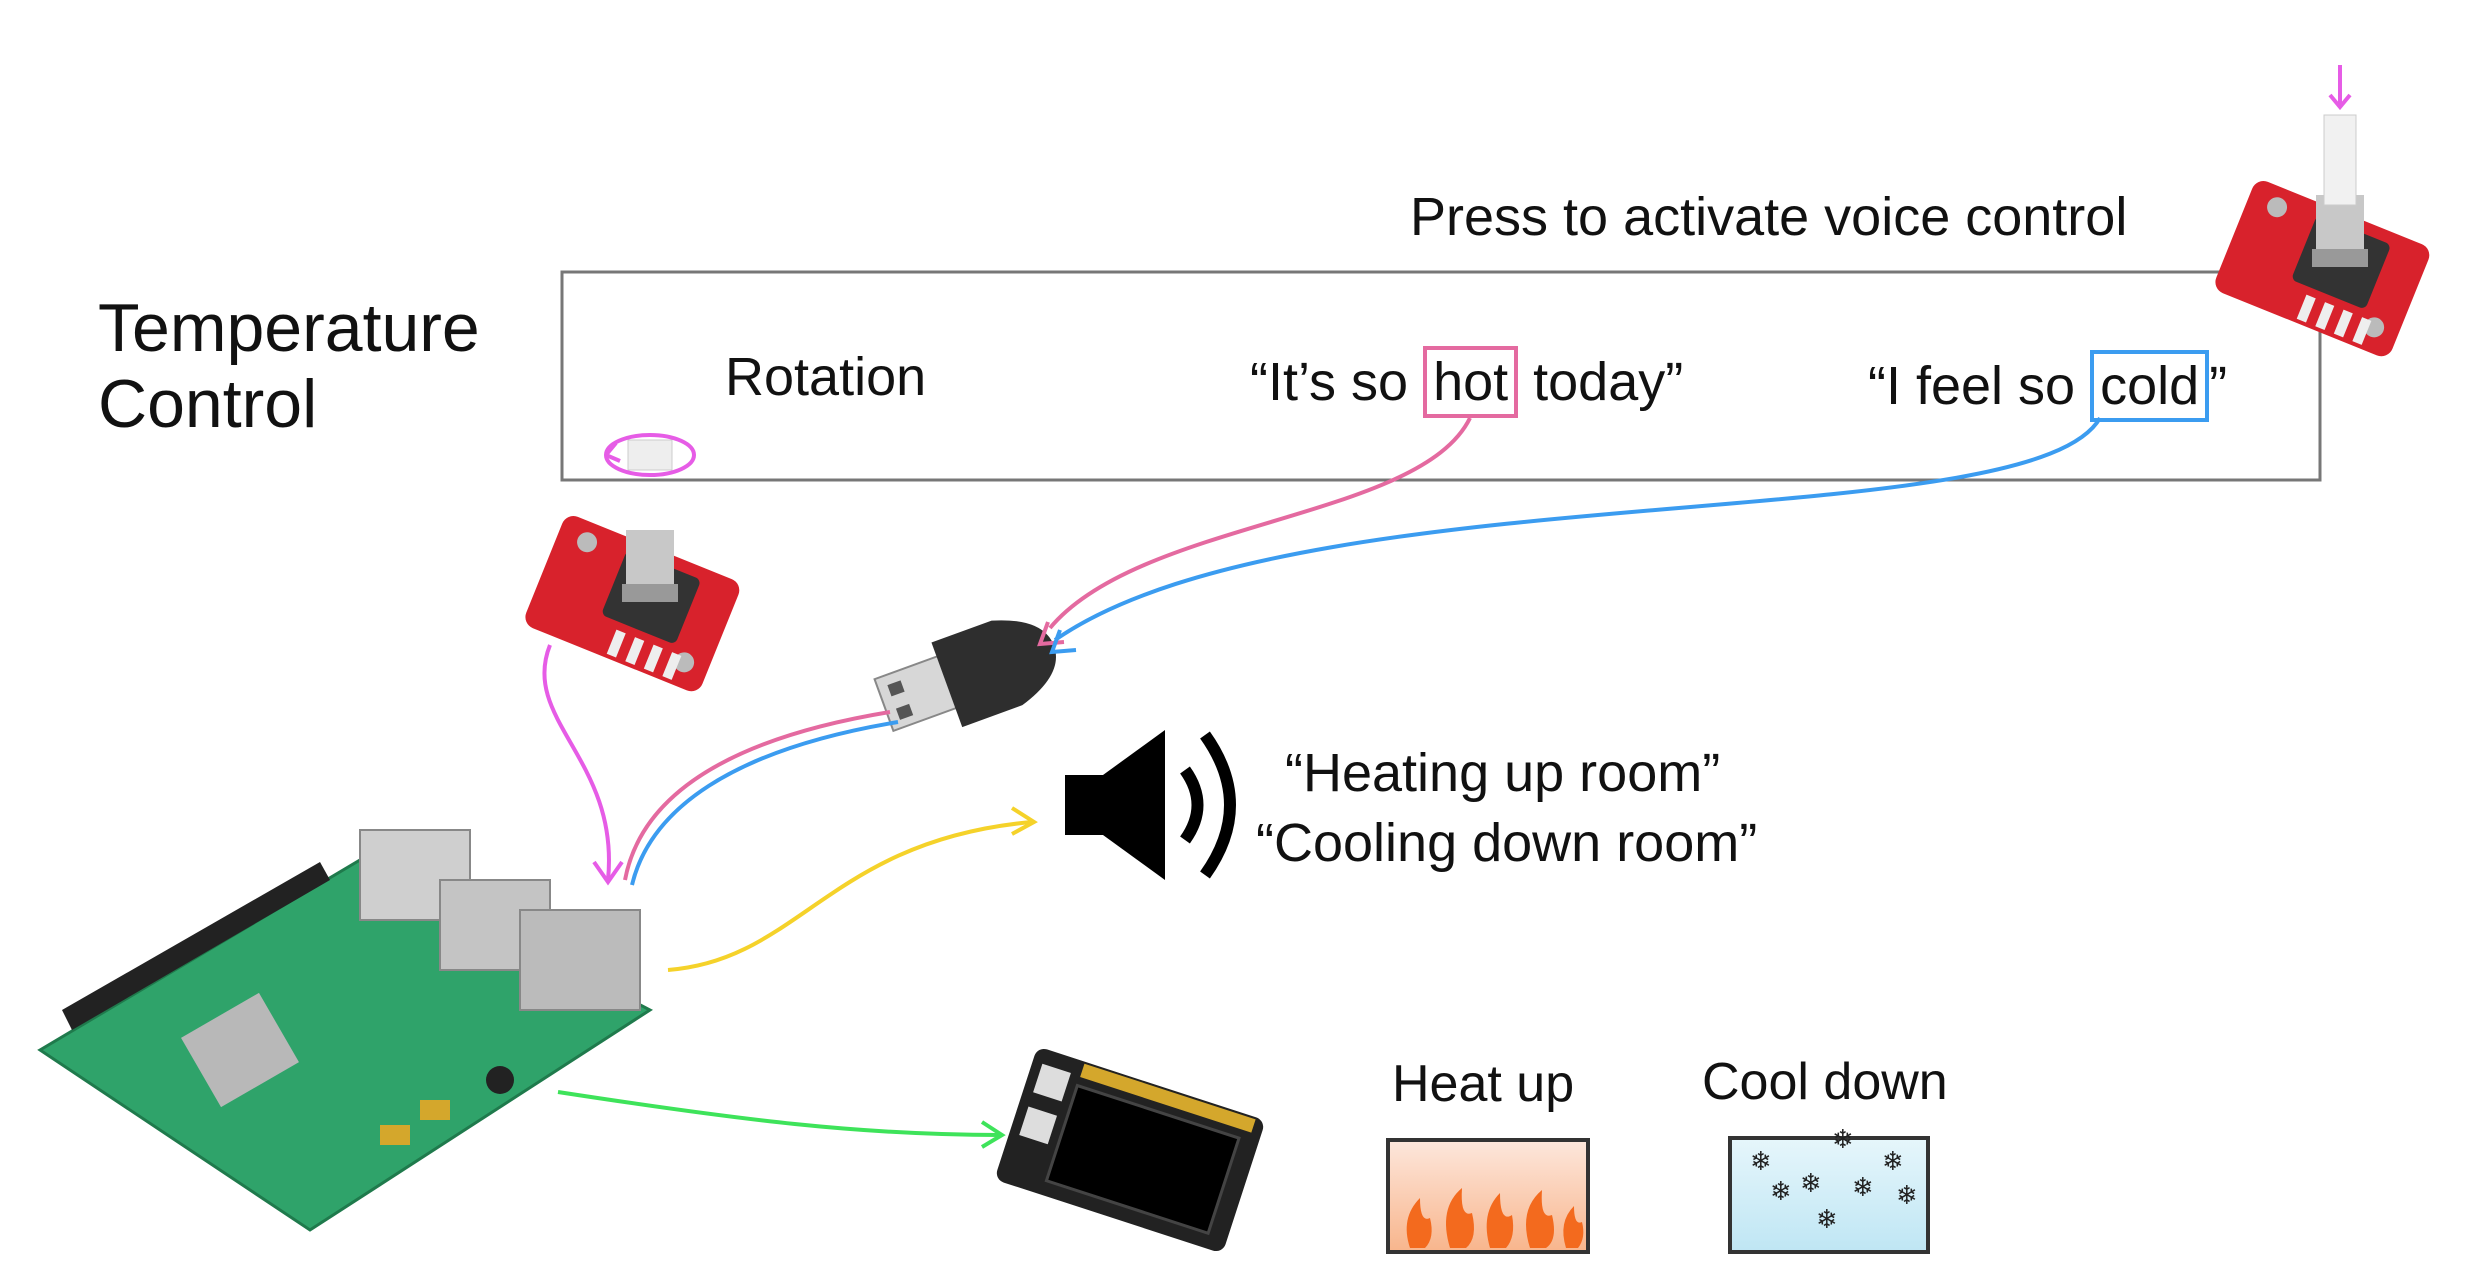  Describe the element at coordinates (2322, 212) in the screenshot. I see `push-encoder-icon` at that location.